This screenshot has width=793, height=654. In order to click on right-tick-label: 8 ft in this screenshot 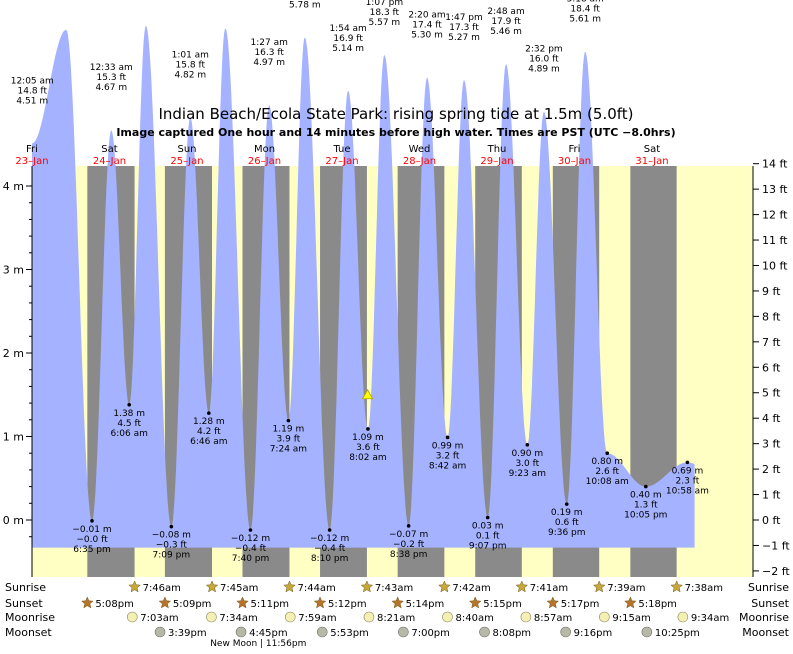, I will do `click(771, 316)`.